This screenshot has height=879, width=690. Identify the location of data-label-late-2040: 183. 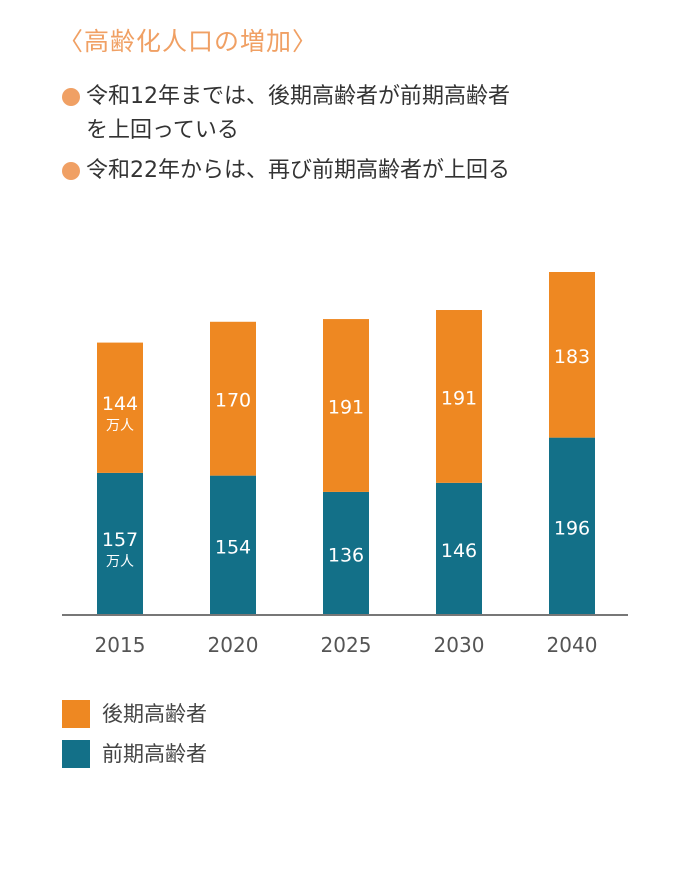
(572, 357).